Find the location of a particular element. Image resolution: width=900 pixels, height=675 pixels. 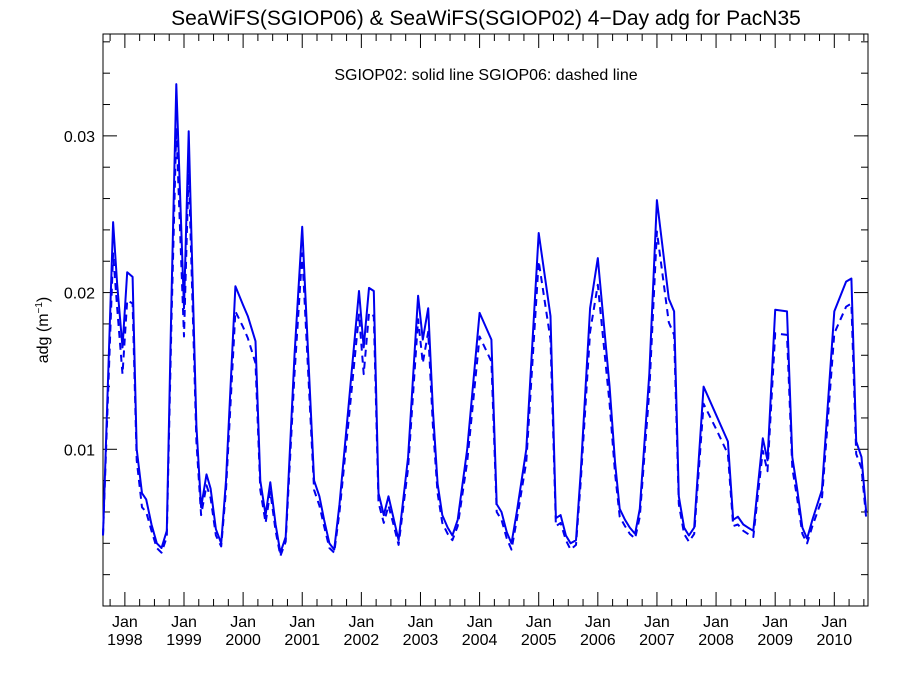

y-axis-label-main: adg (m is located at coordinates (43, 338).